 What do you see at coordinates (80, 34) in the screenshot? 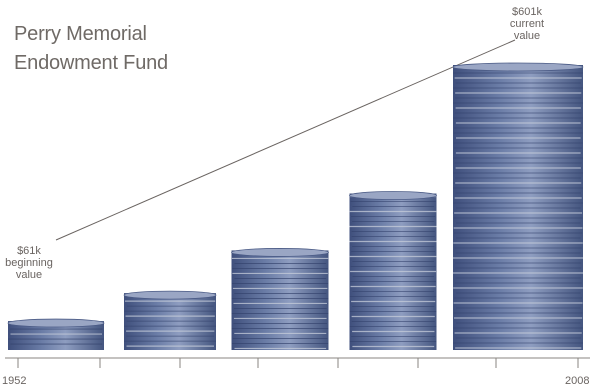
I see `chart-title-line-1: Perry Memorial` at bounding box center [80, 34].